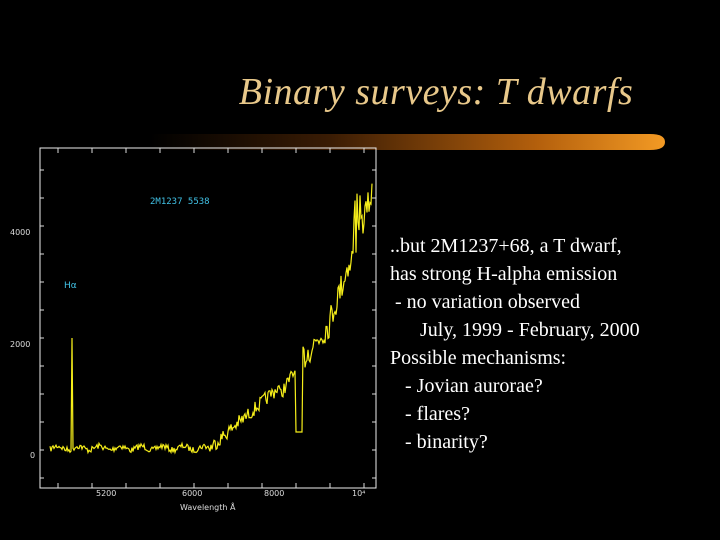 Image resolution: width=720 pixels, height=540 pixels. I want to click on x-tick-6000: 6000, so click(192, 493).